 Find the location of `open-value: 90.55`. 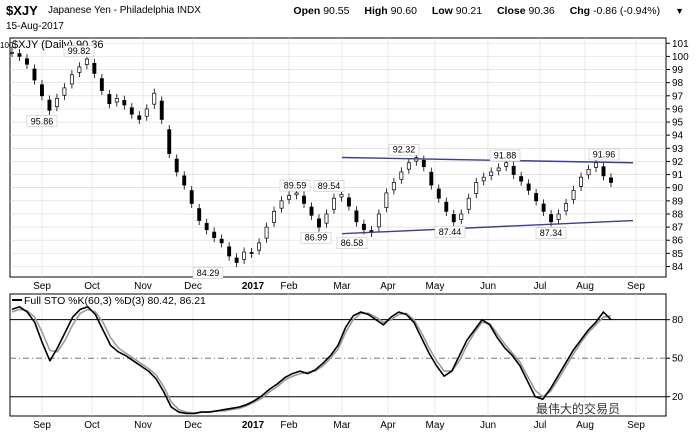

open-value: 90.55 is located at coordinates (336, 11).